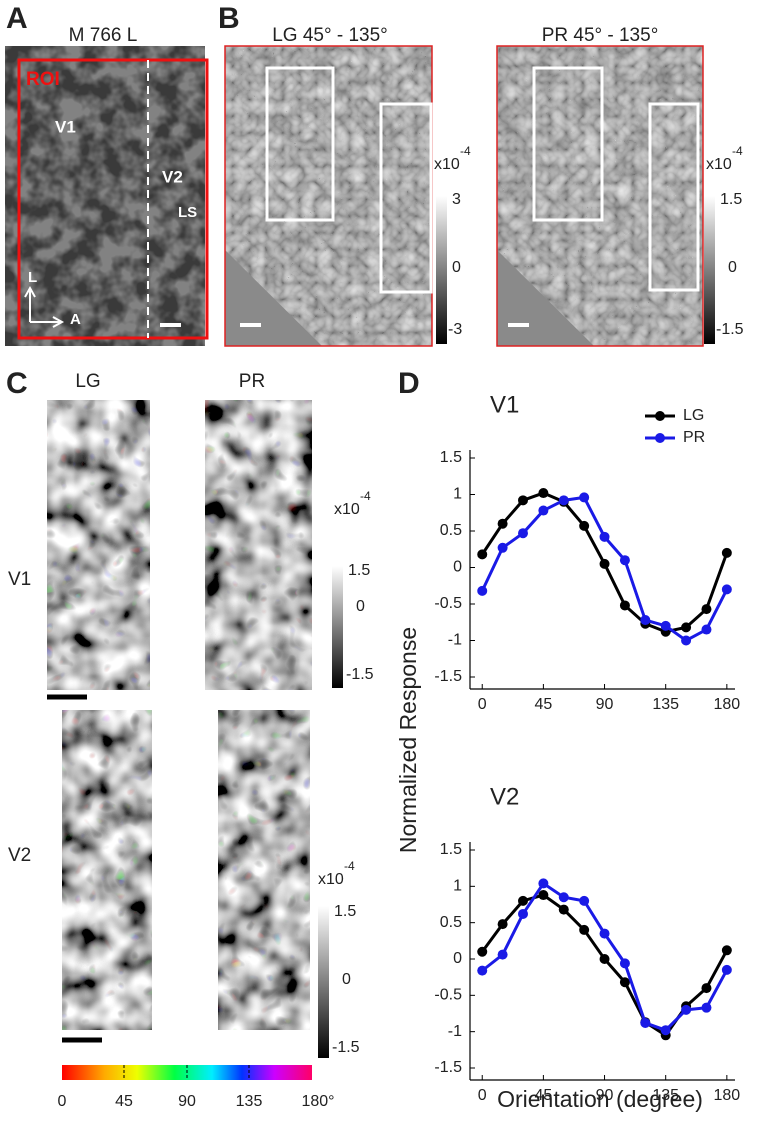 The width and height of the screenshot is (768, 1122). What do you see at coordinates (186, 1072) in the screenshot?
I see `colorbar-dividers` at bounding box center [186, 1072].